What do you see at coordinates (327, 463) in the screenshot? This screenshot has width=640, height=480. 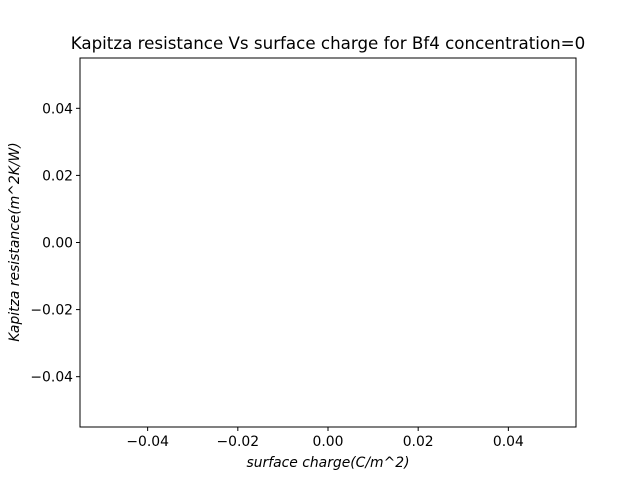 I see `x-axis-label: surface charge(C/m^2)` at bounding box center [327, 463].